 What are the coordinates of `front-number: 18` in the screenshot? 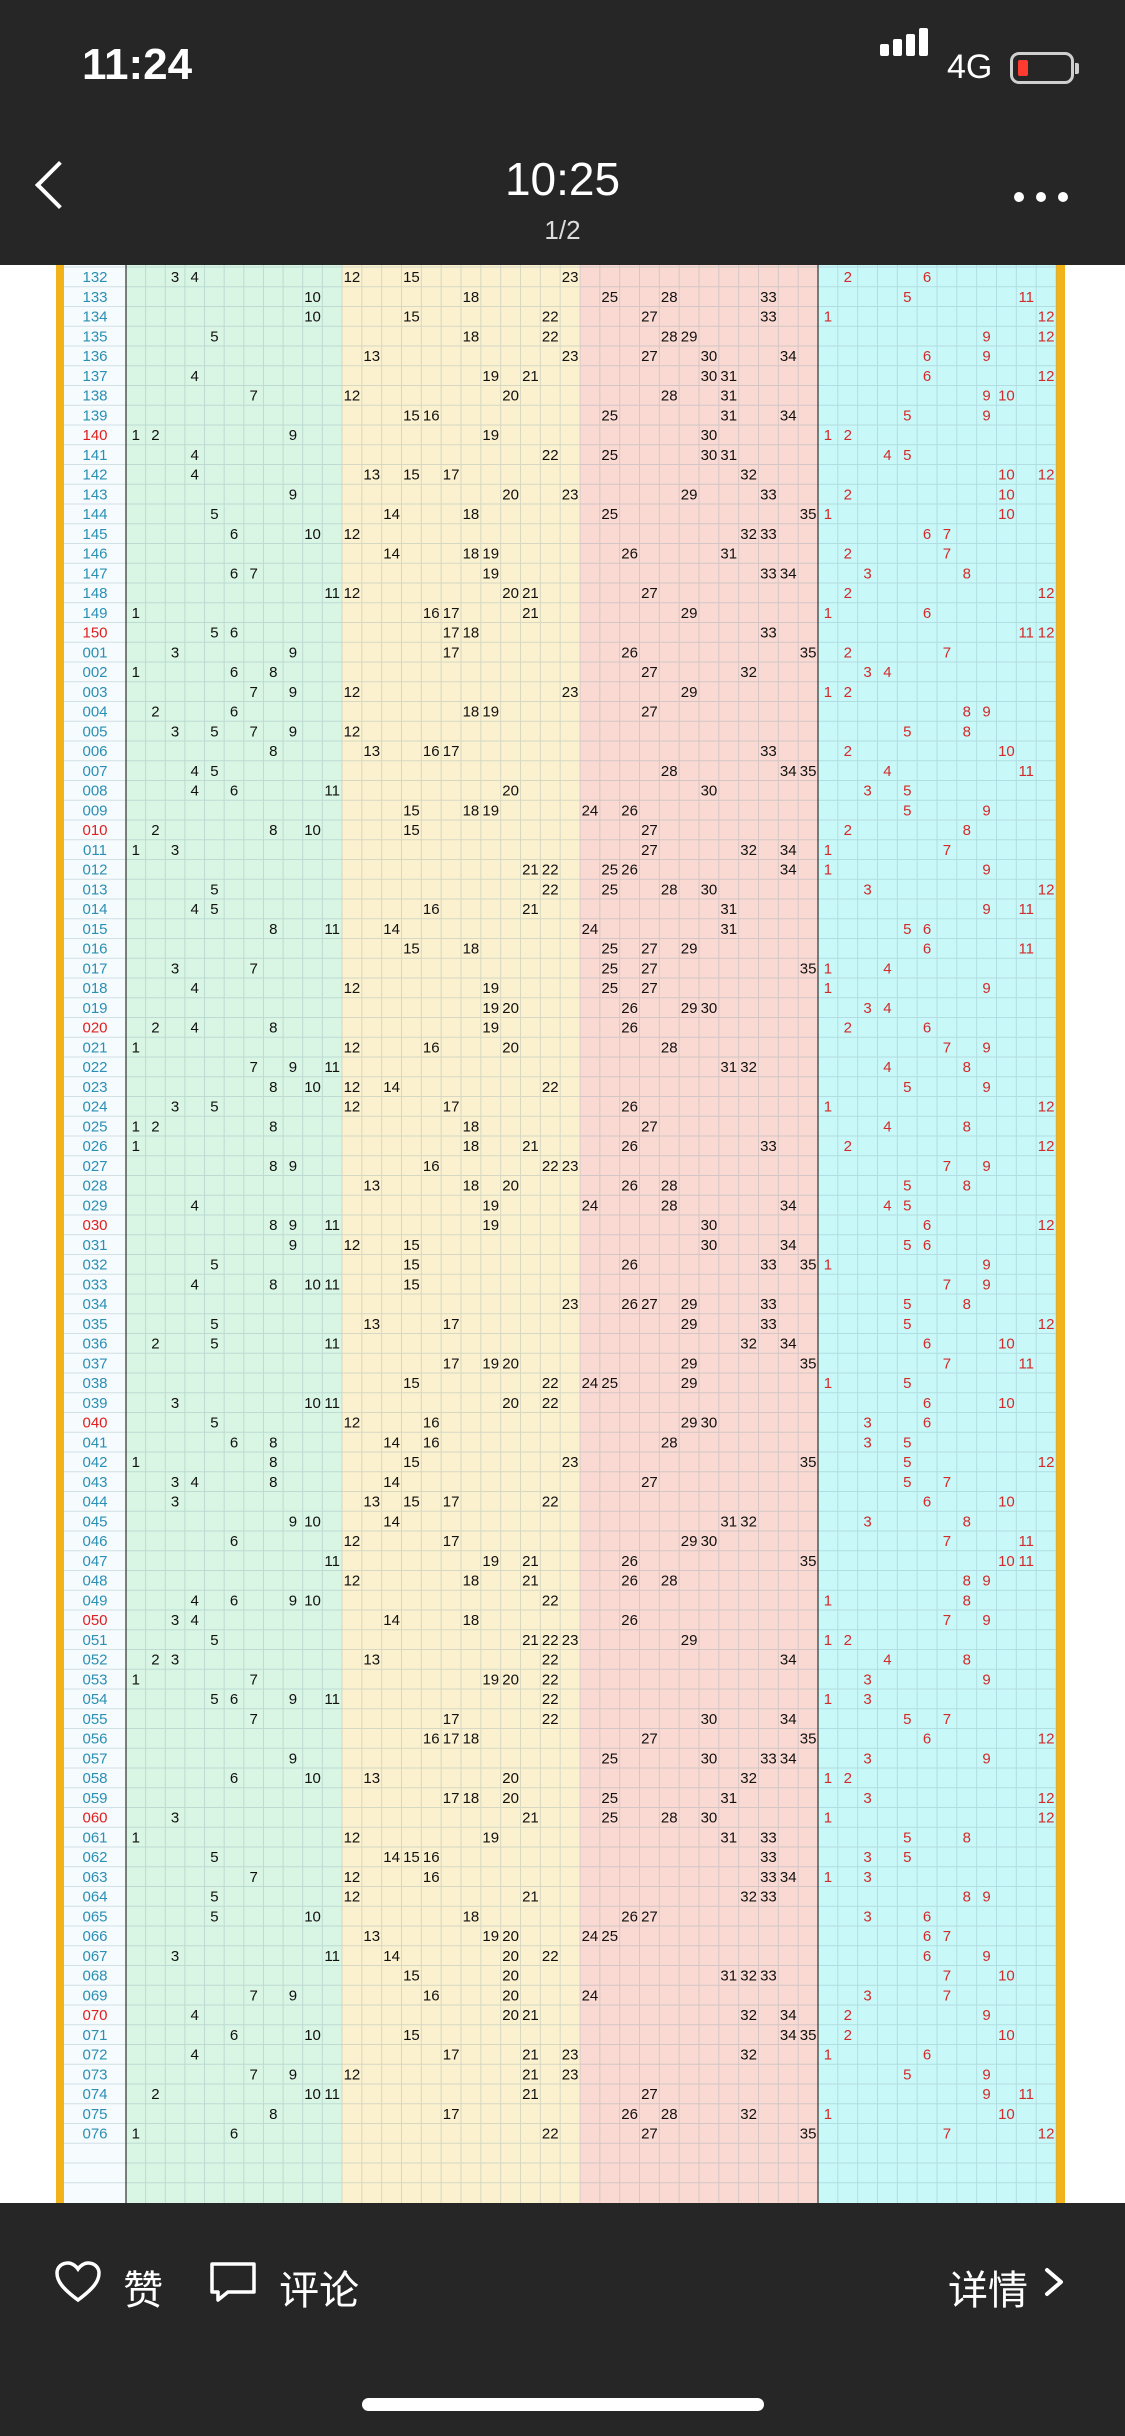 It's located at (471, 297).